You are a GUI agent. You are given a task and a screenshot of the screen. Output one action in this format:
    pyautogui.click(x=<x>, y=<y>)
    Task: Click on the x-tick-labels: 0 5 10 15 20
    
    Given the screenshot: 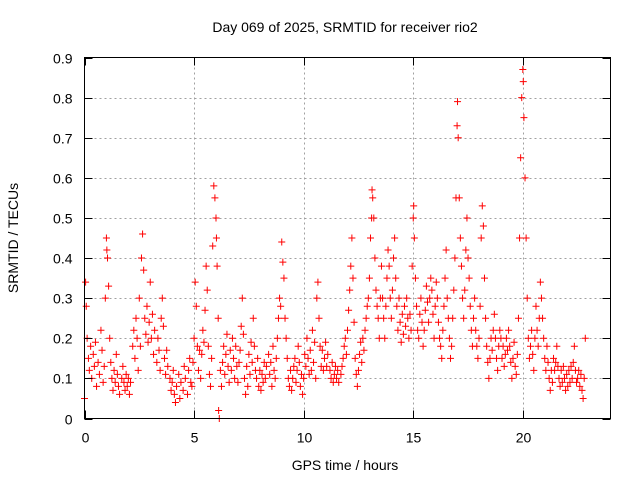 What is the action you would take?
    pyautogui.click(x=307, y=438)
    